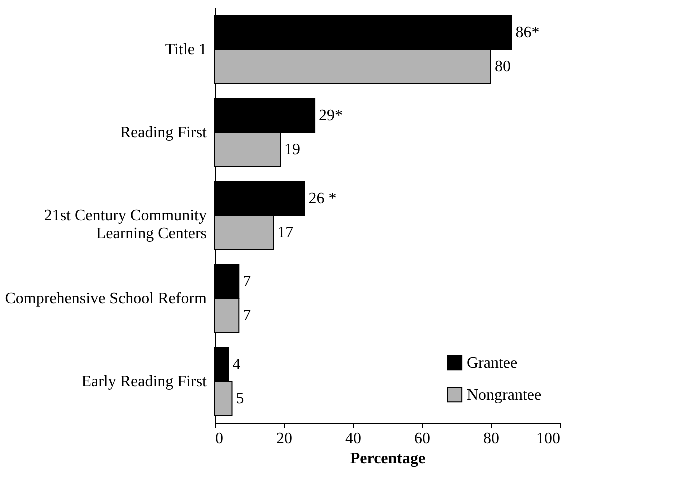 The image size is (689, 487). Describe the element at coordinates (145, 382) in the screenshot. I see `y-tick-label: Early Reading First` at that location.